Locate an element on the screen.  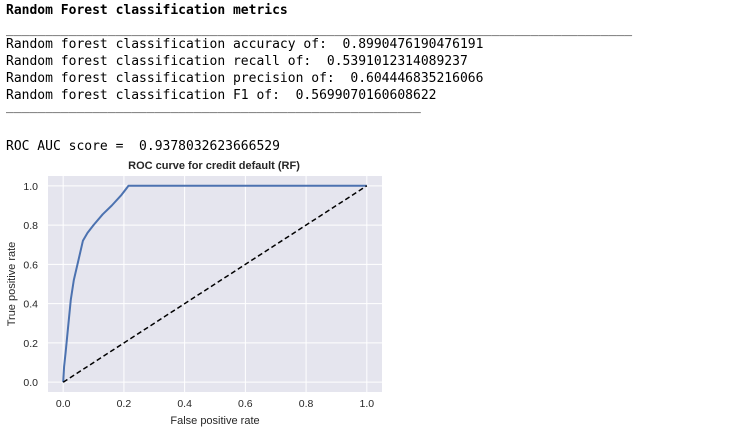
x-tick-label: 0.4 is located at coordinates (184, 404).